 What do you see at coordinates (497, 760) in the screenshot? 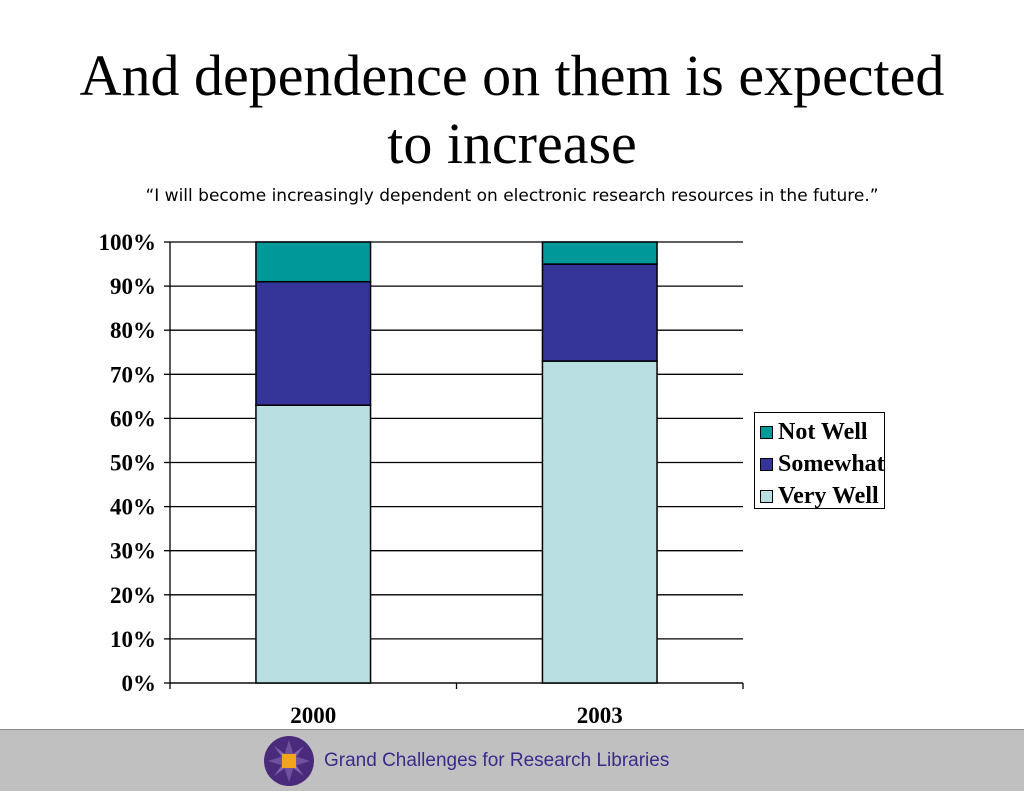
I see `footer-text: Grand Challenges for Research Libraries` at bounding box center [497, 760].